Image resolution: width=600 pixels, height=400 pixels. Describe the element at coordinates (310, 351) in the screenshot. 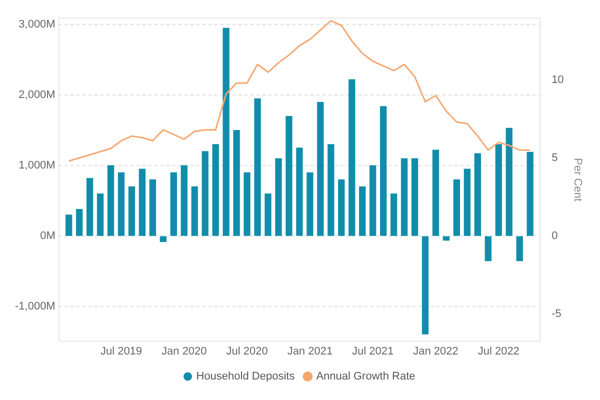

I see `x-tick-label: Jan 2021` at that location.